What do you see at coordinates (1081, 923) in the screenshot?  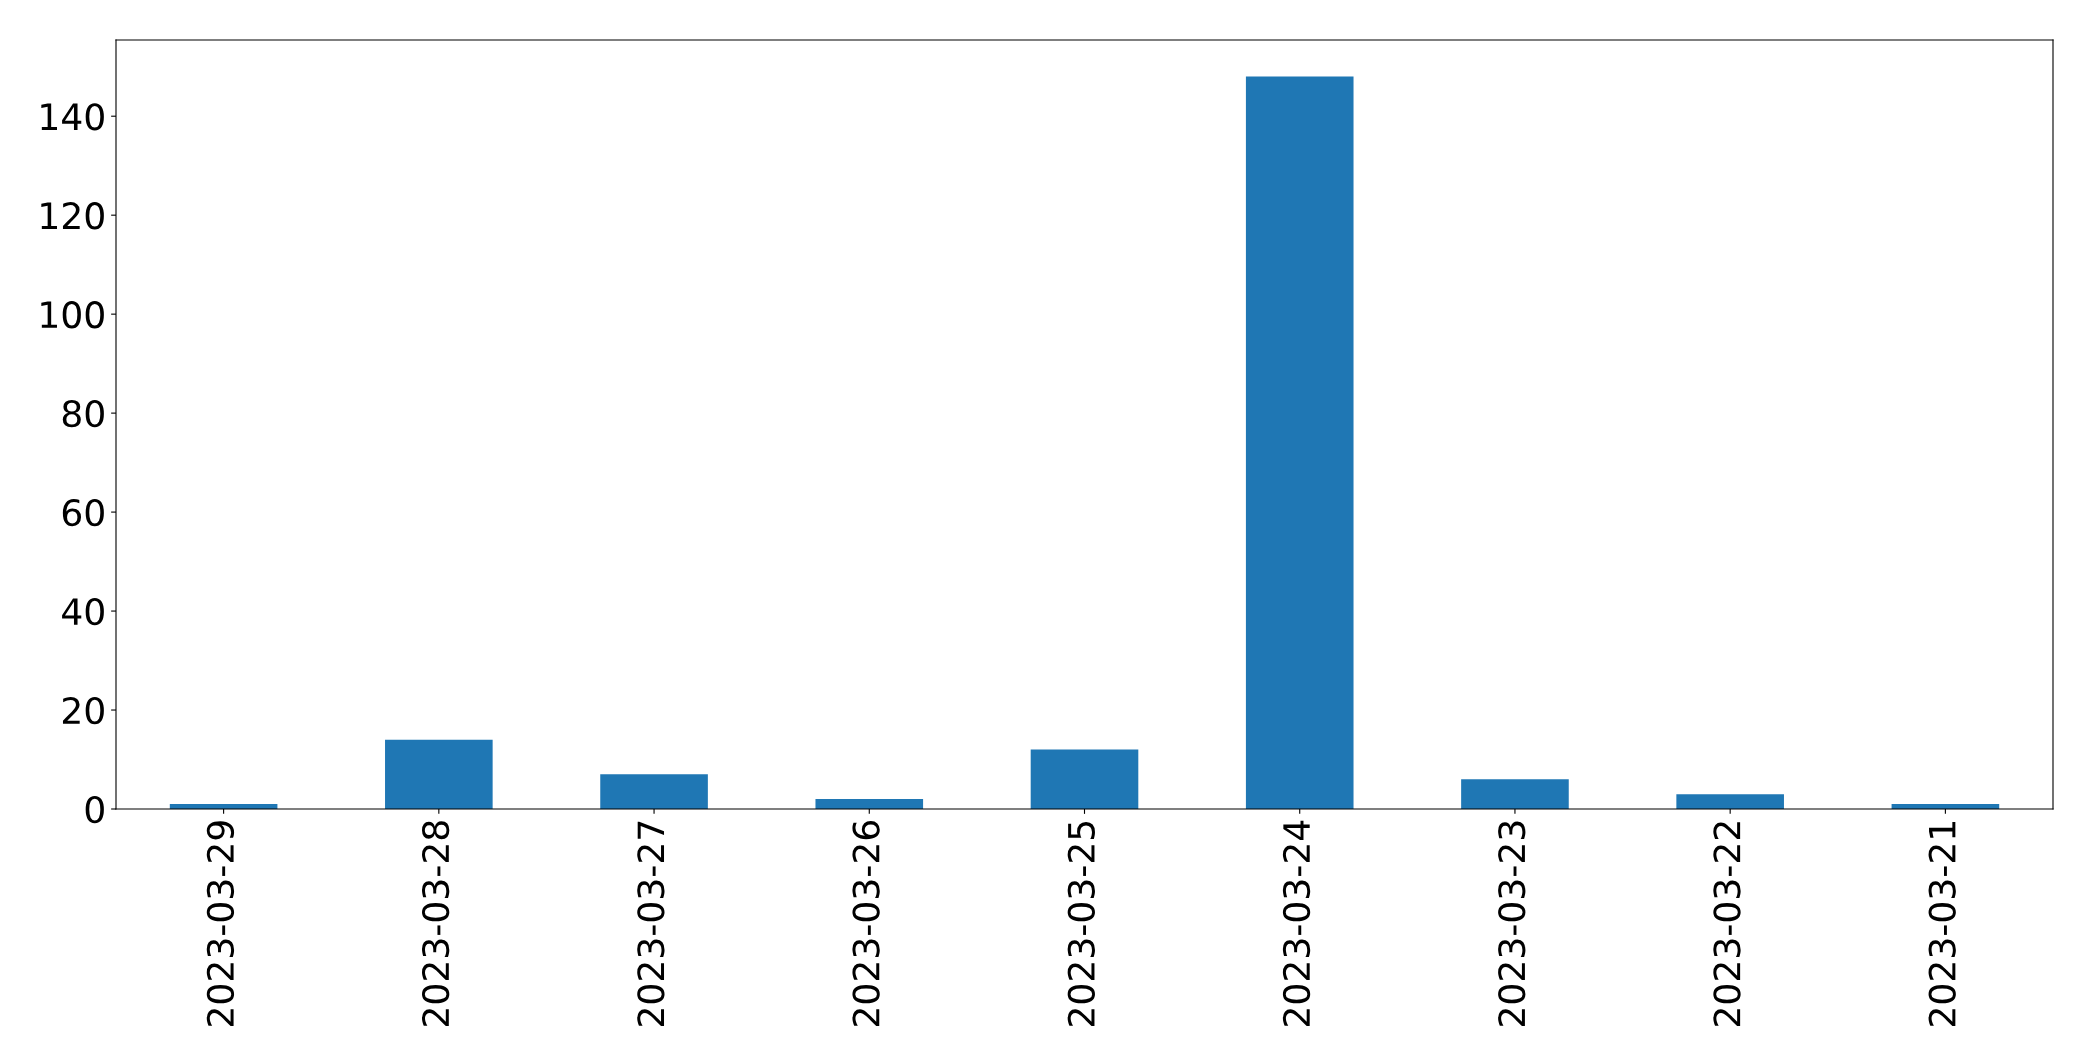 I see `x-tick-label: 2023-03-25` at bounding box center [1081, 923].